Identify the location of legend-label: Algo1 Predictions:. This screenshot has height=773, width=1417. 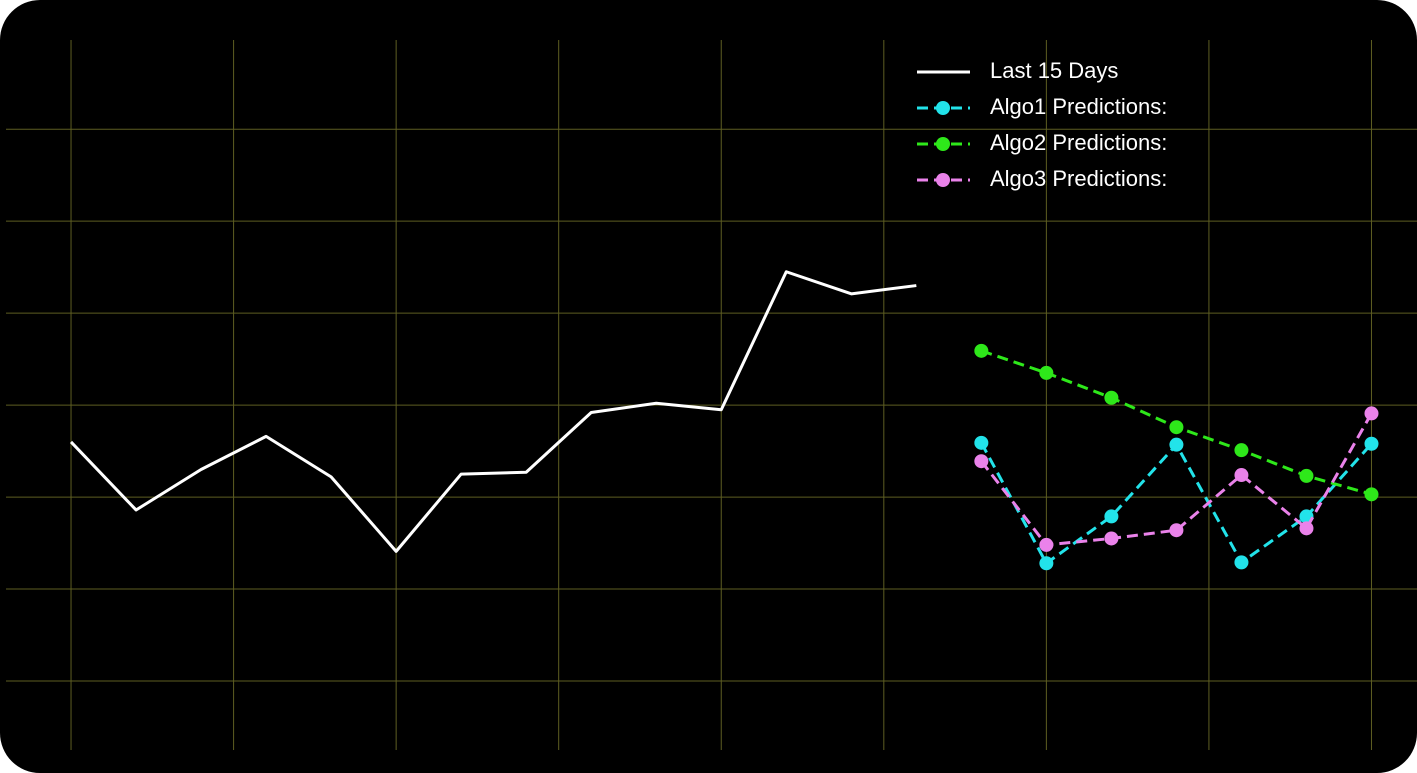
(1078, 106).